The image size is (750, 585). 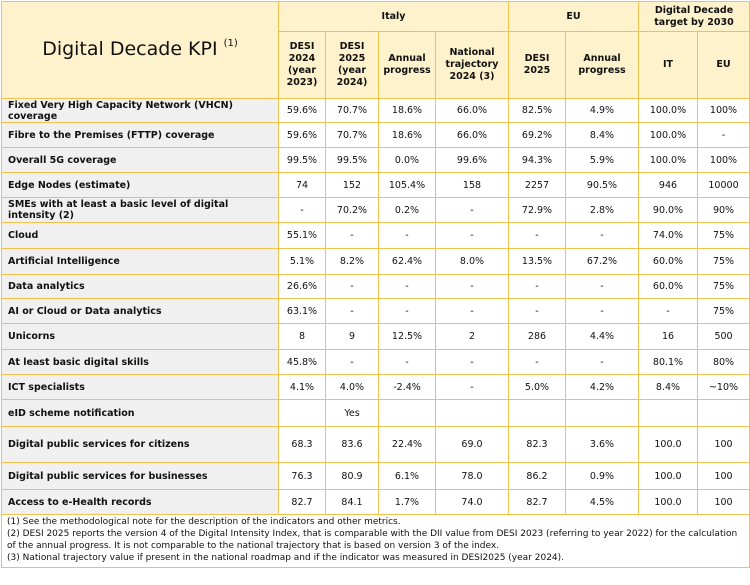 What do you see at coordinates (352, 502) in the screenshot?
I see `value-cell: 84.1` at bounding box center [352, 502].